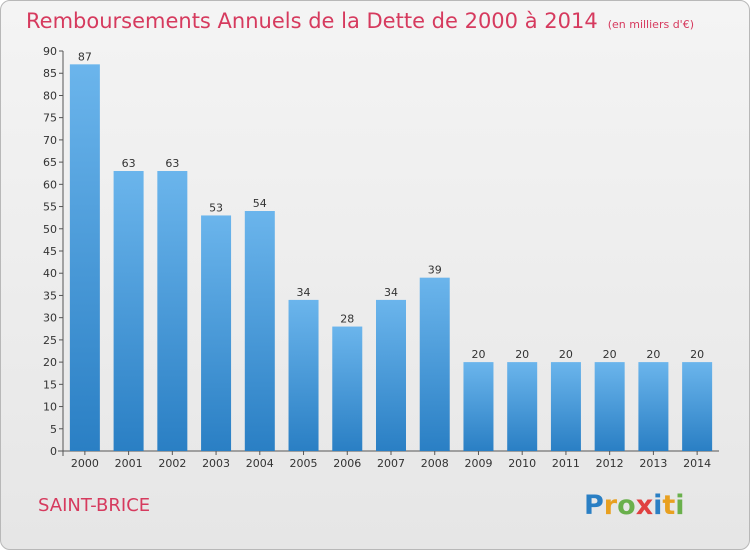 The height and width of the screenshot is (550, 750). What do you see at coordinates (566, 463) in the screenshot?
I see `x-tick-label: 2011` at bounding box center [566, 463].